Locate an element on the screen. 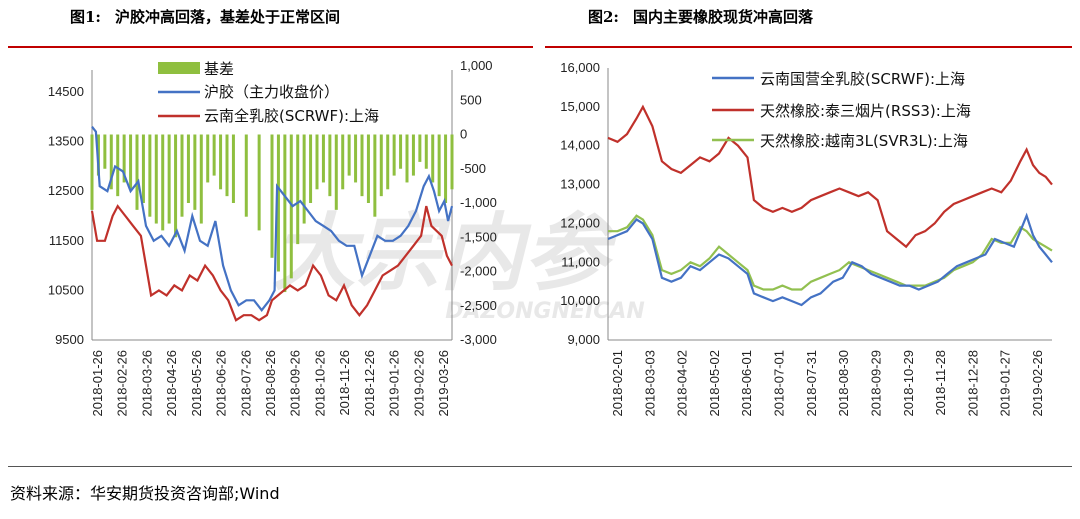 The height and width of the screenshot is (519, 1080). chart1-left-tick-label: 9500 is located at coordinates (69, 339).